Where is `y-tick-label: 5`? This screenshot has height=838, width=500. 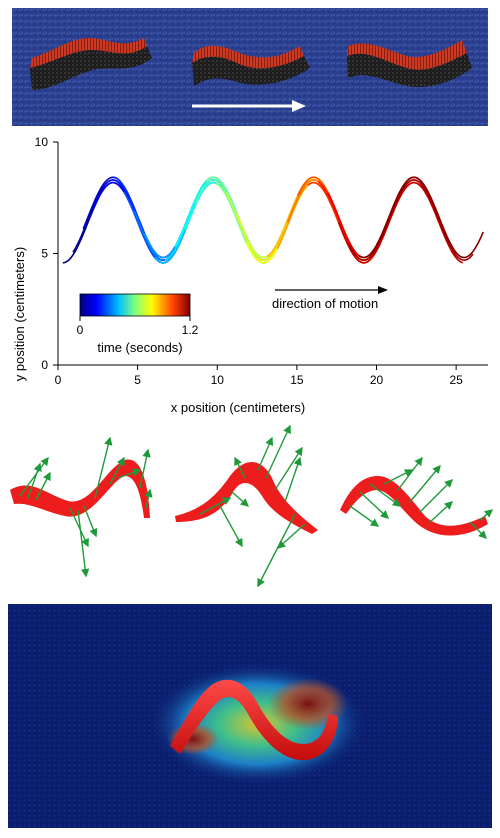 y-tick-label: 5 is located at coordinates (44, 254).